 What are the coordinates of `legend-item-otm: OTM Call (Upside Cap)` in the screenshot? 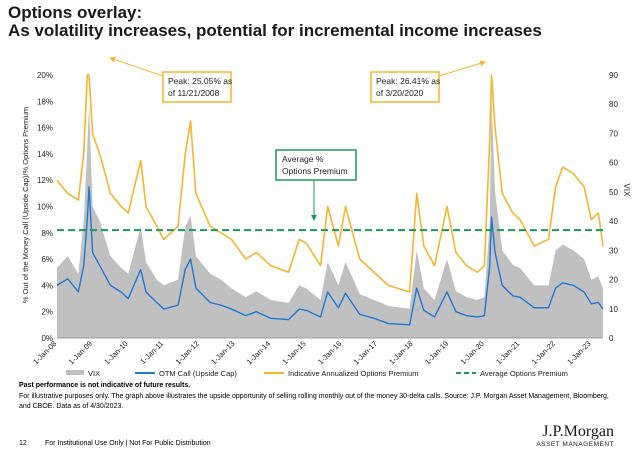 It's located at (186, 373).